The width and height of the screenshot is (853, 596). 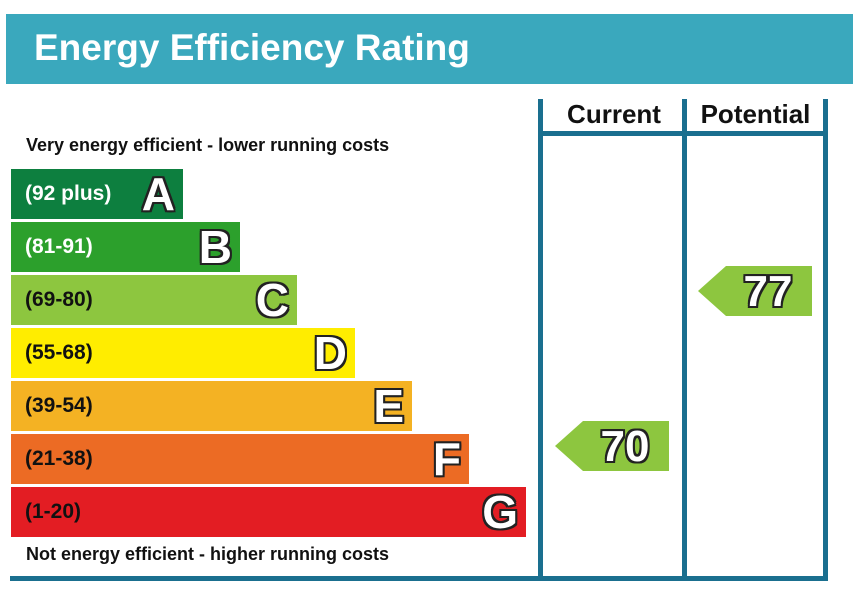 I want to click on band-range-label: (1-20), so click(x=53, y=511).